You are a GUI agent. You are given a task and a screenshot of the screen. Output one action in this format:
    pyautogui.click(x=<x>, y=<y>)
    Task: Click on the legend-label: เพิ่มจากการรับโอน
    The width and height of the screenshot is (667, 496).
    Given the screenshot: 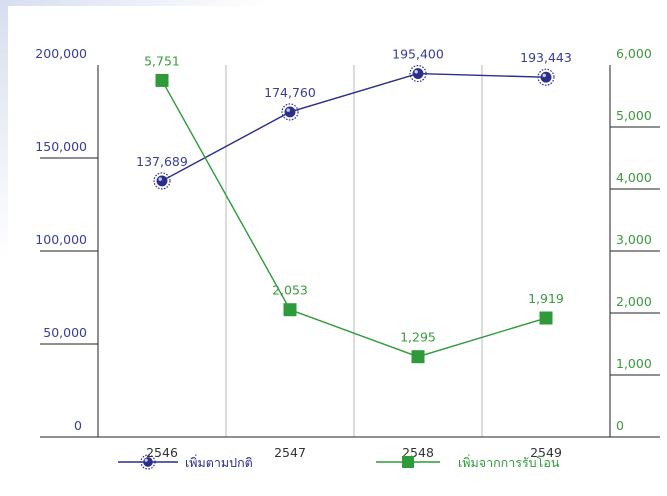 What is the action you would take?
    pyautogui.click(x=509, y=462)
    